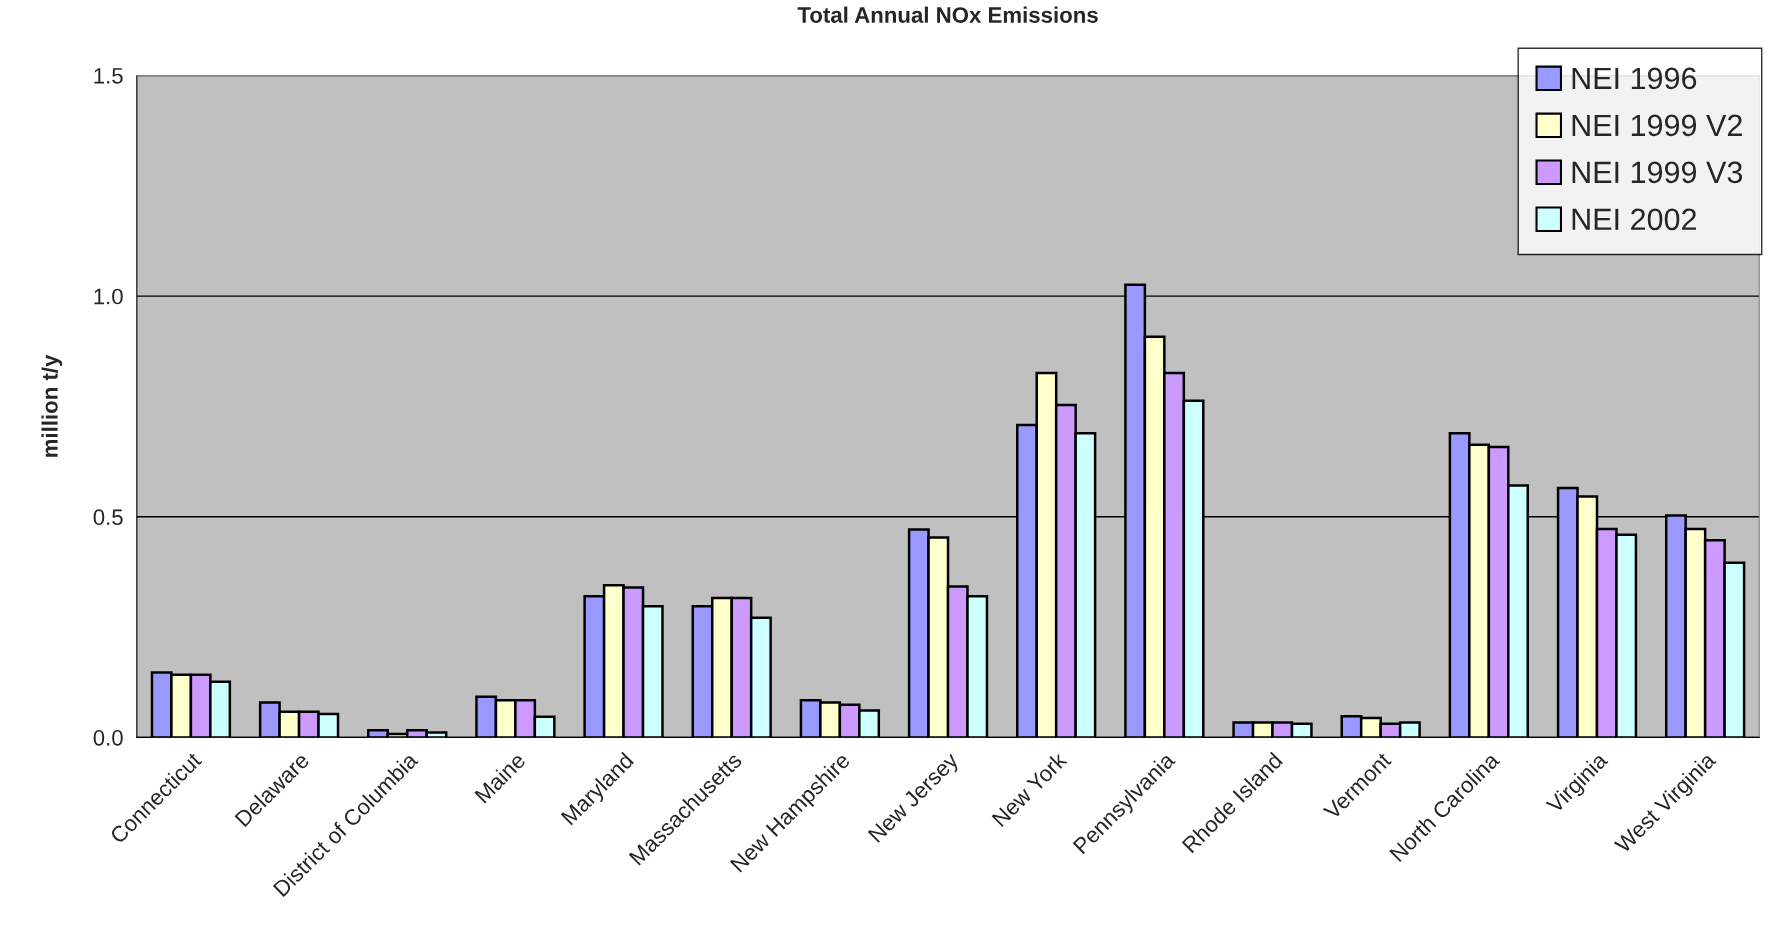 The width and height of the screenshot is (1777, 943). I want to click on y-axis-title: million t/y, so click(52, 405).